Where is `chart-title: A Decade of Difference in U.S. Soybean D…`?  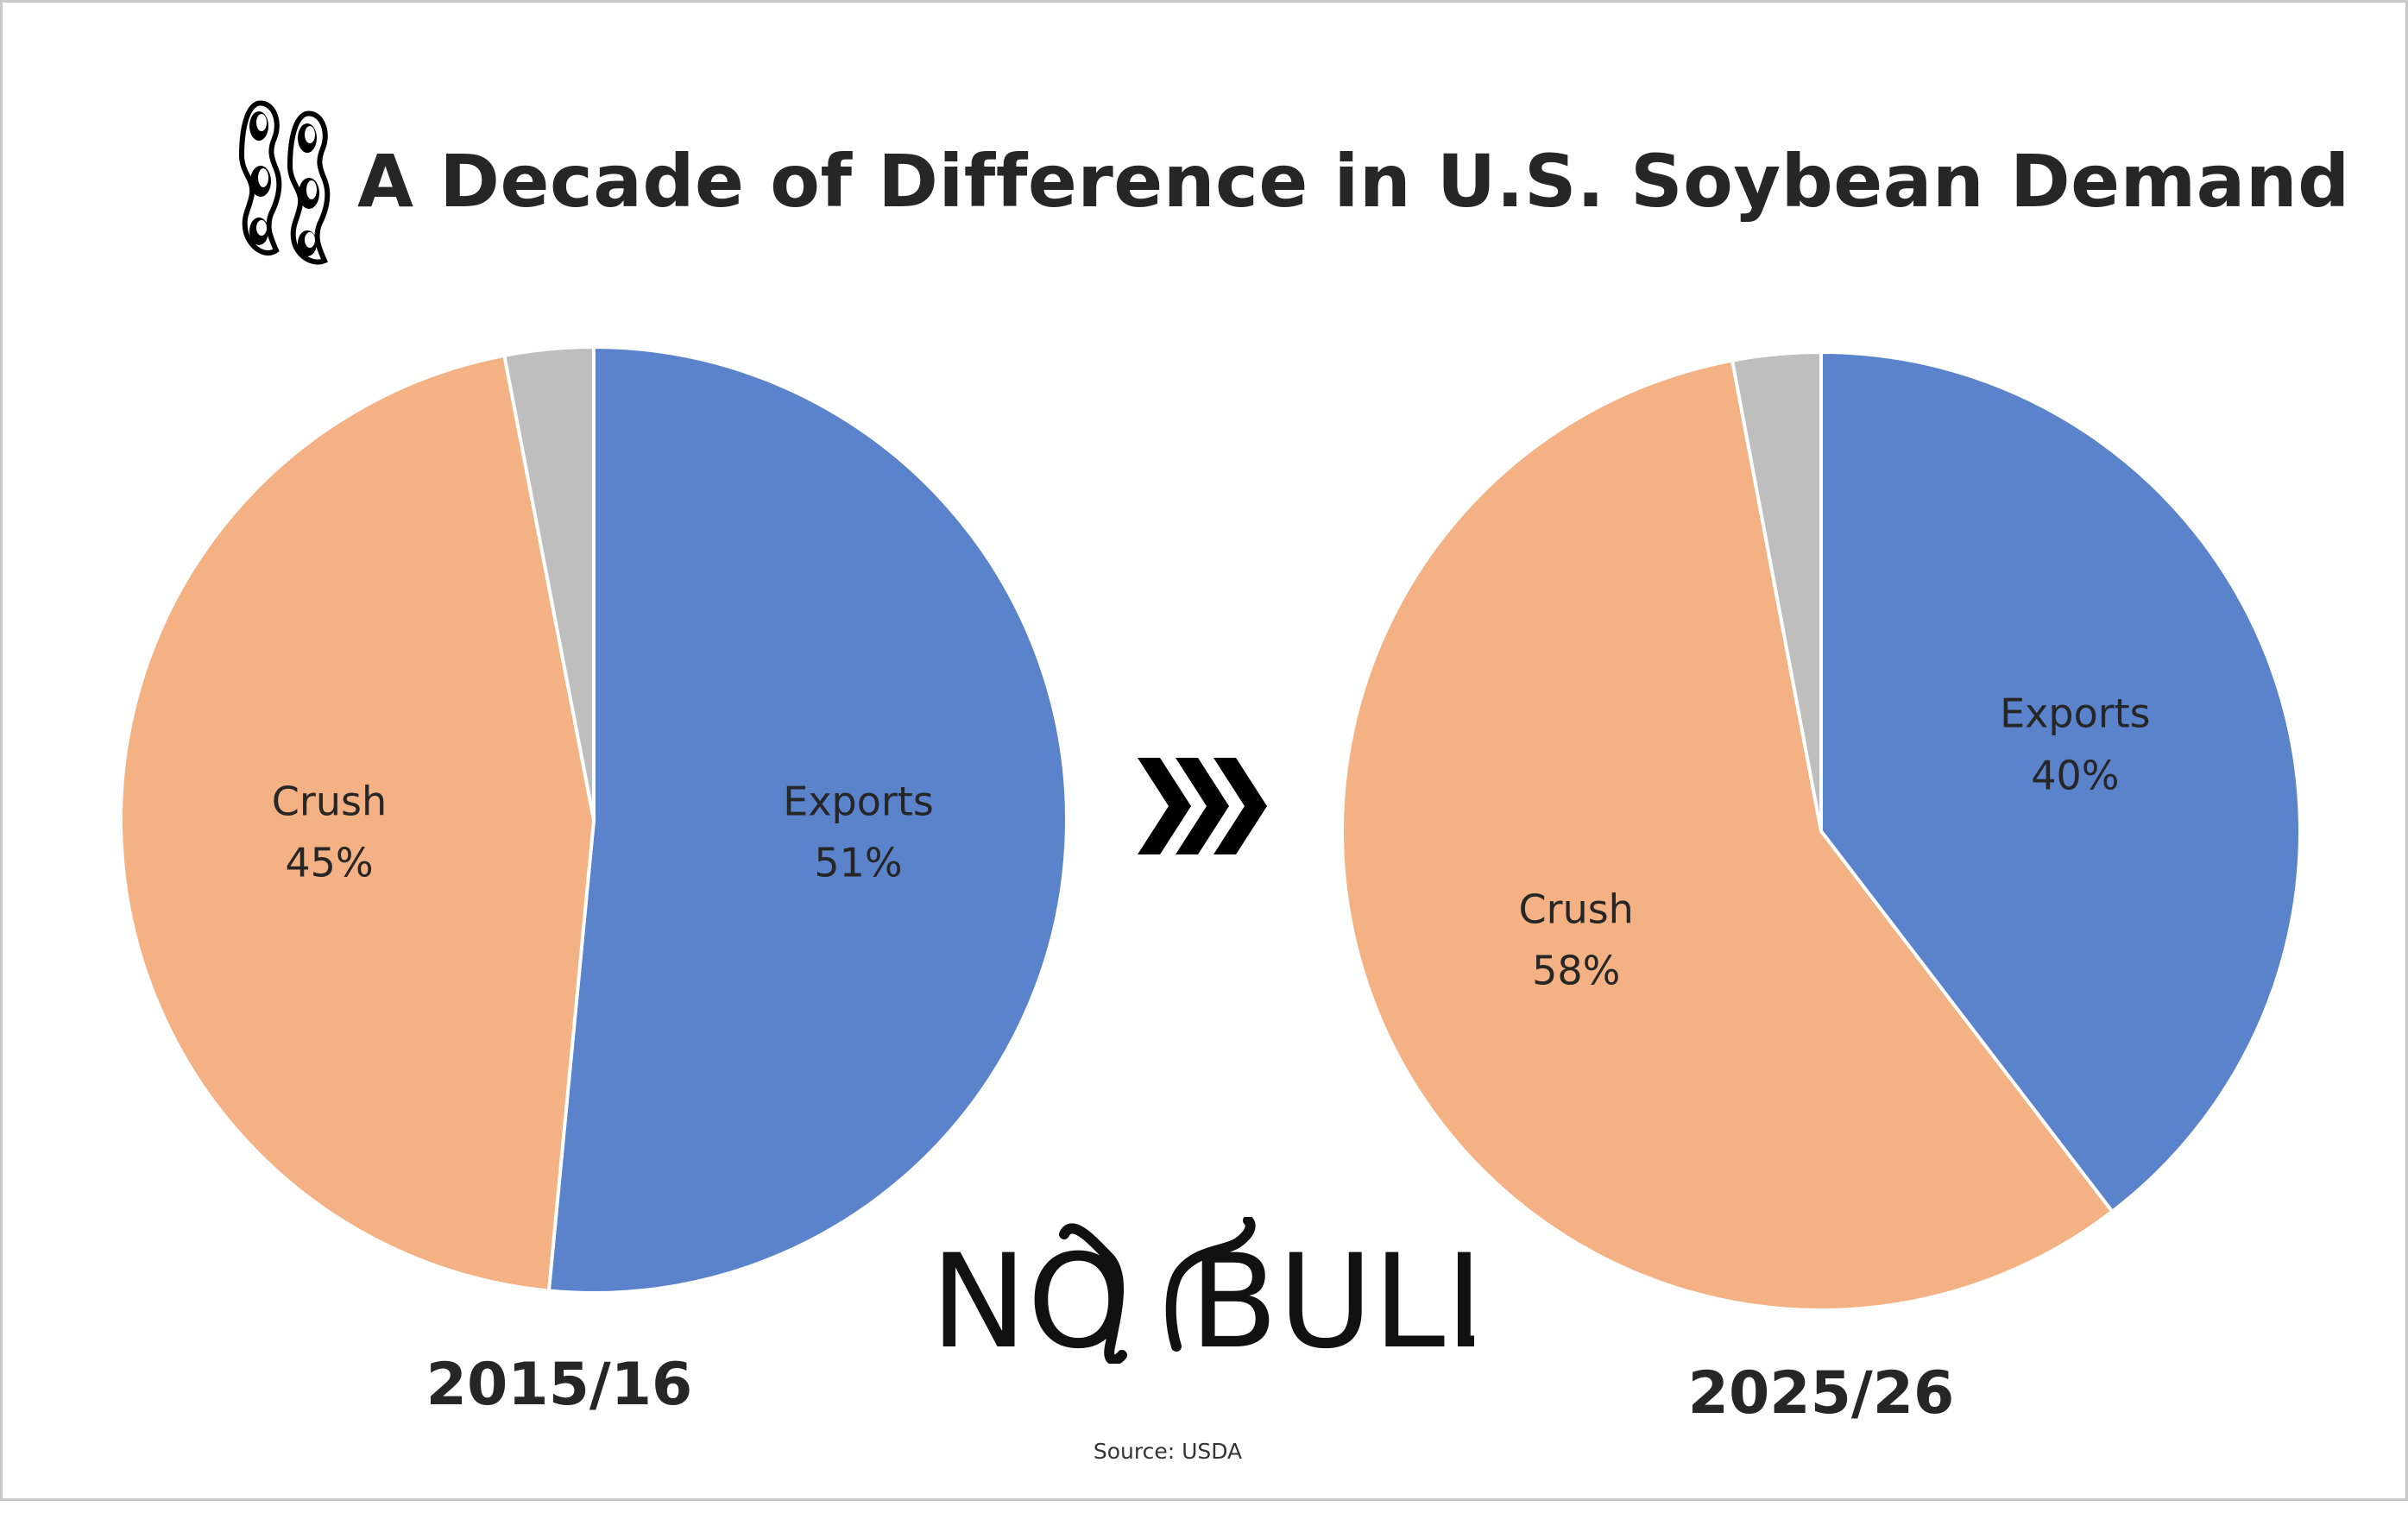 chart-title: A Decade of Difference in U.S. Soybean D… is located at coordinates (1353, 182).